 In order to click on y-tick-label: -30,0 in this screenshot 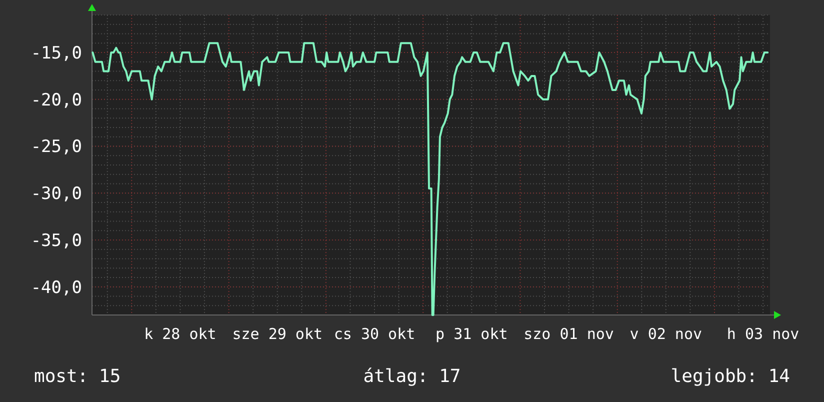, I will do `click(56, 194)`.